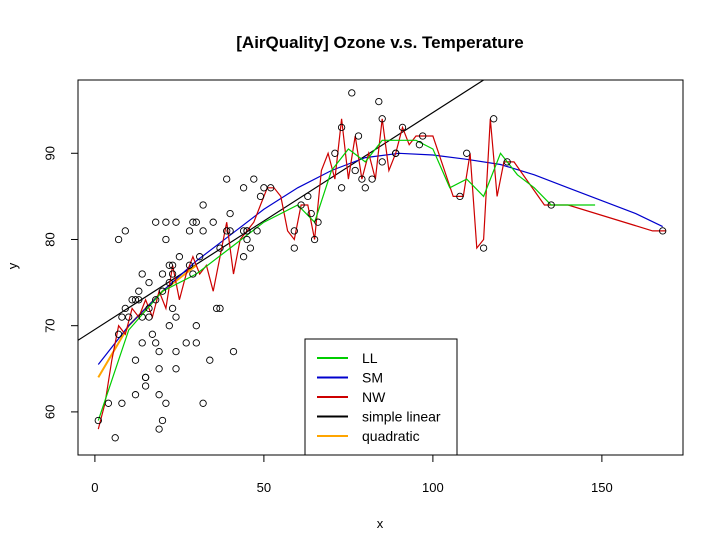 This screenshot has height=553, width=724. What do you see at coordinates (374, 397) in the screenshot?
I see `legend-label: NW` at bounding box center [374, 397].